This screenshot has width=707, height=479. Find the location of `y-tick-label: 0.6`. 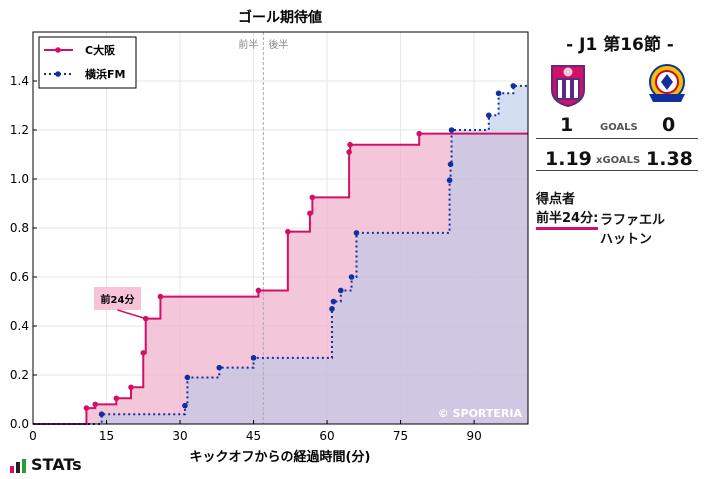

y-tick-label: 0.6 is located at coordinates (19, 277).